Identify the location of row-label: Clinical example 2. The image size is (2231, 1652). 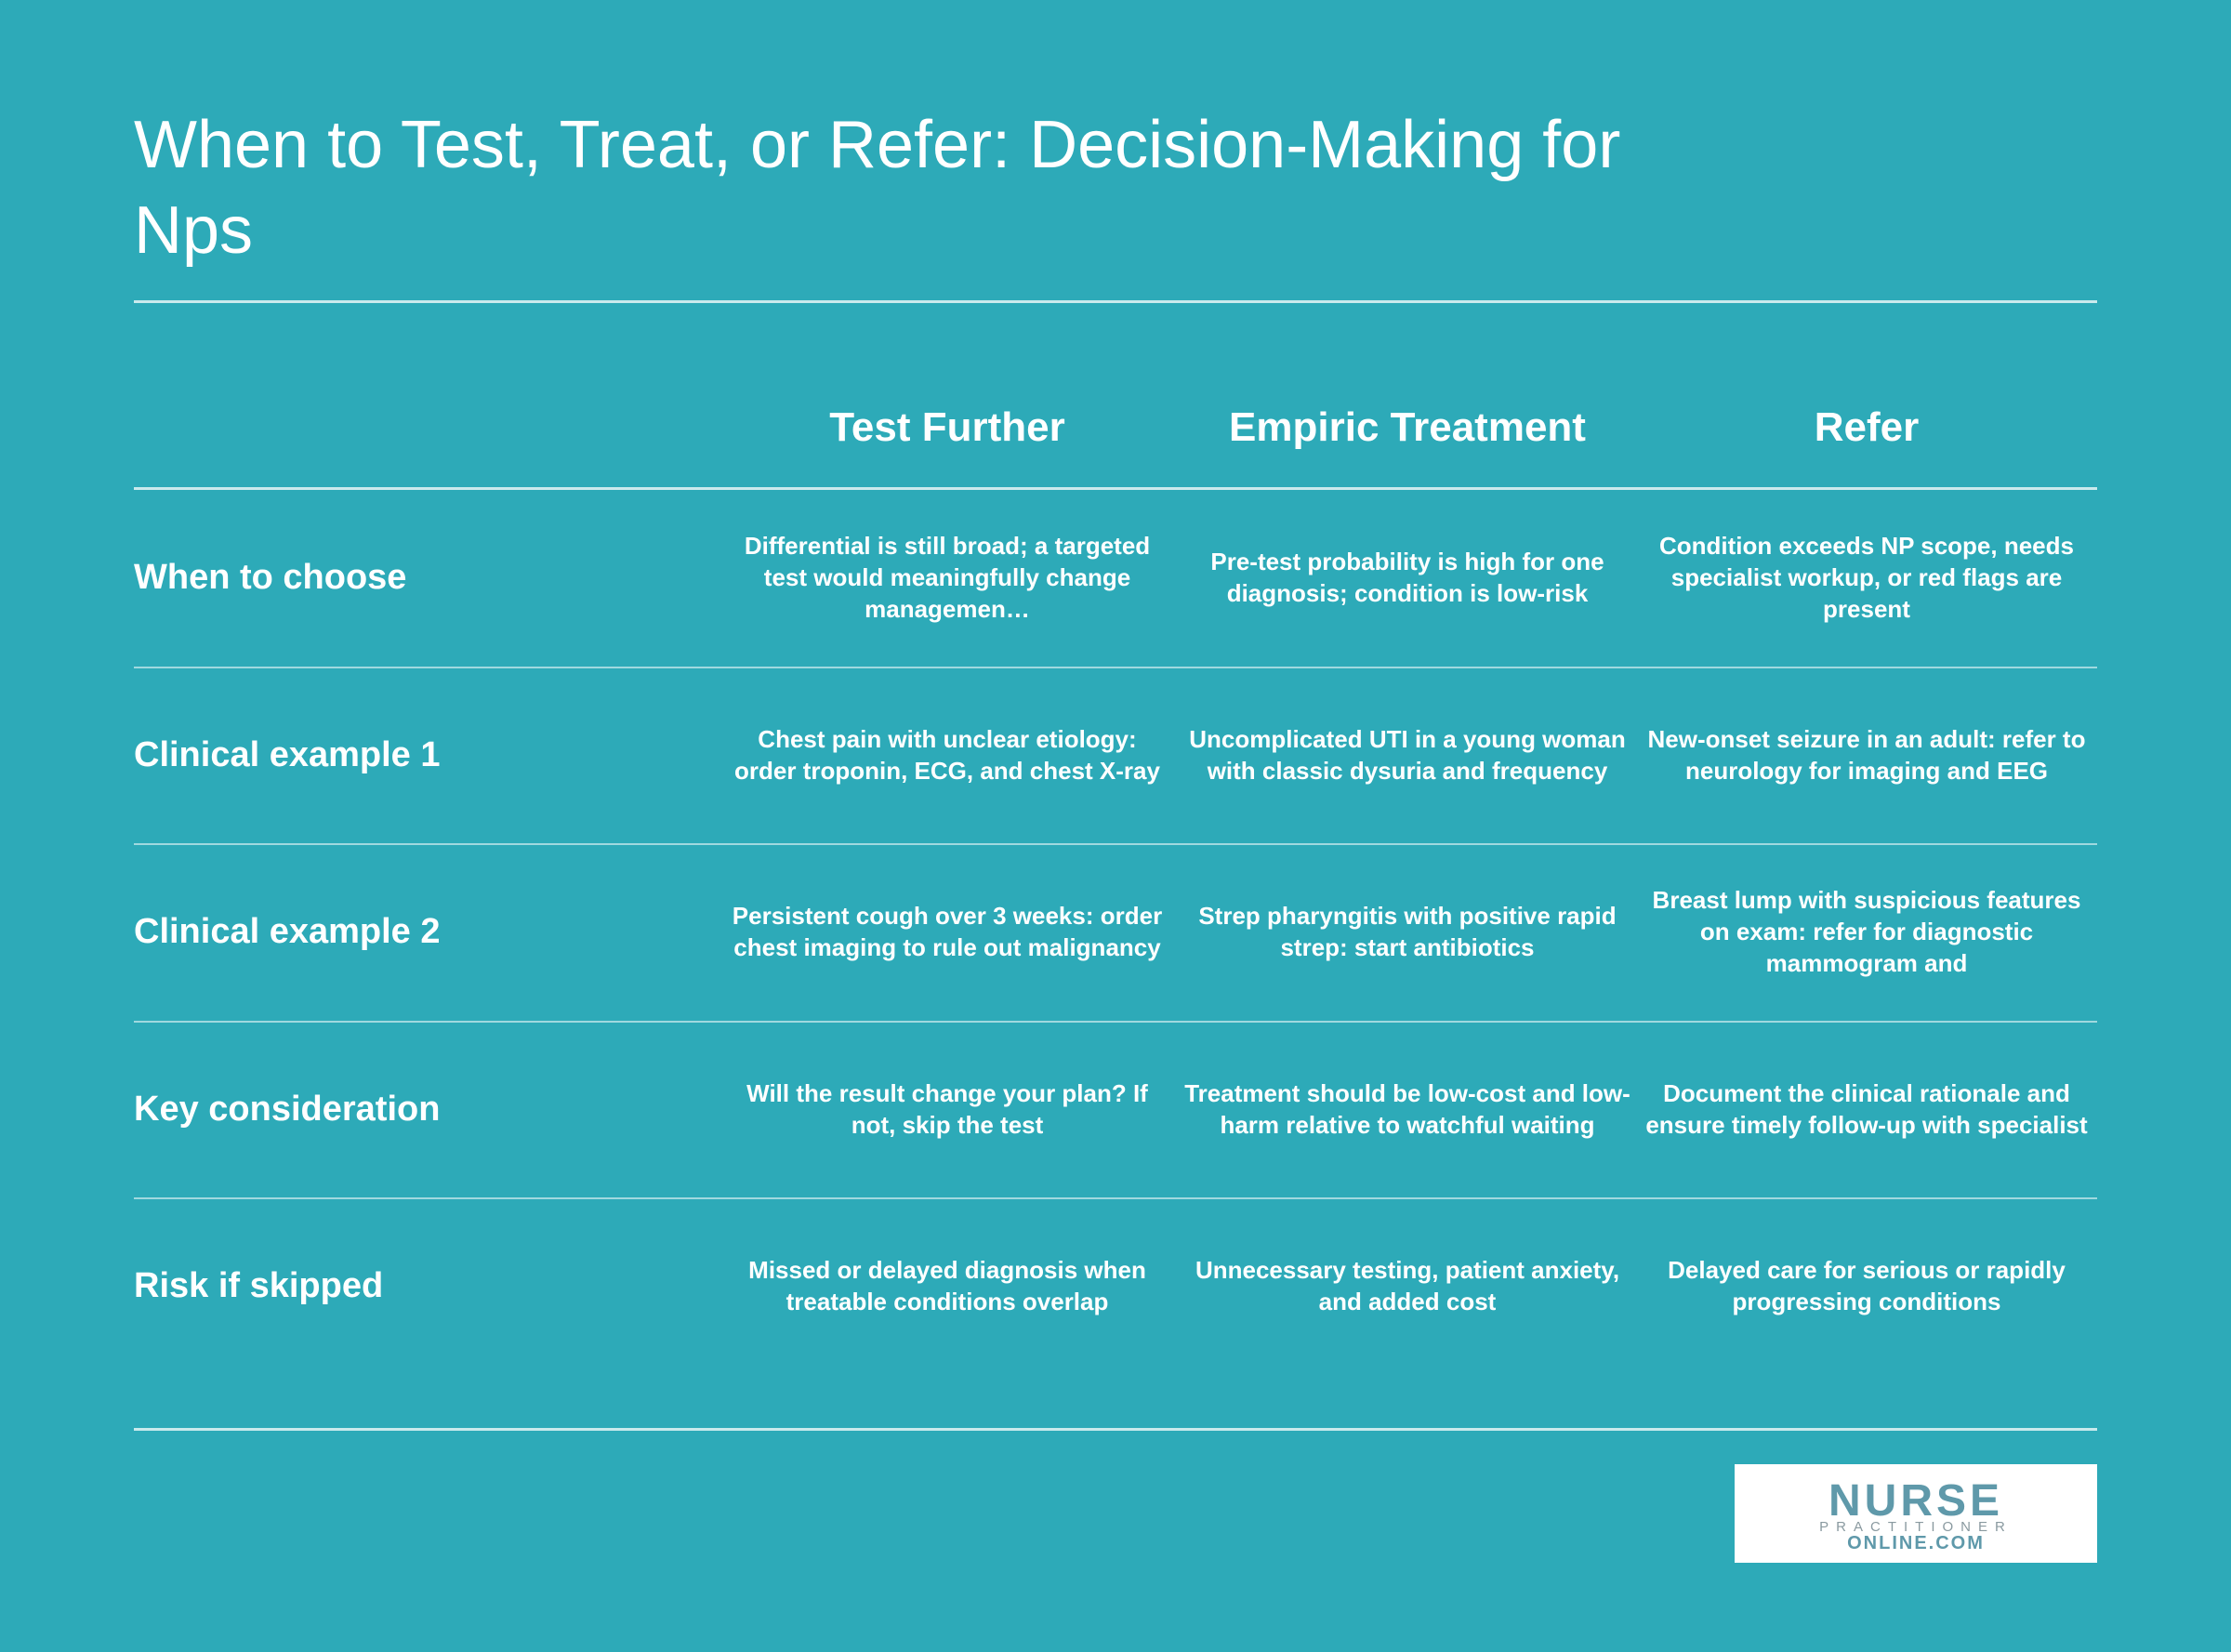
(287, 932).